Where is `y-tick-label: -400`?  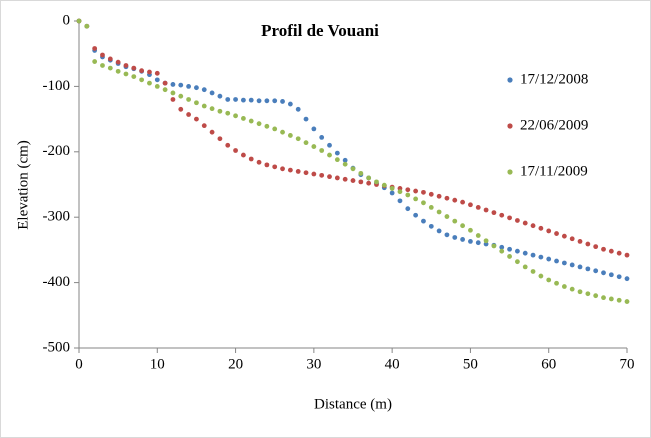 y-tick-label: -400 is located at coordinates (57, 282).